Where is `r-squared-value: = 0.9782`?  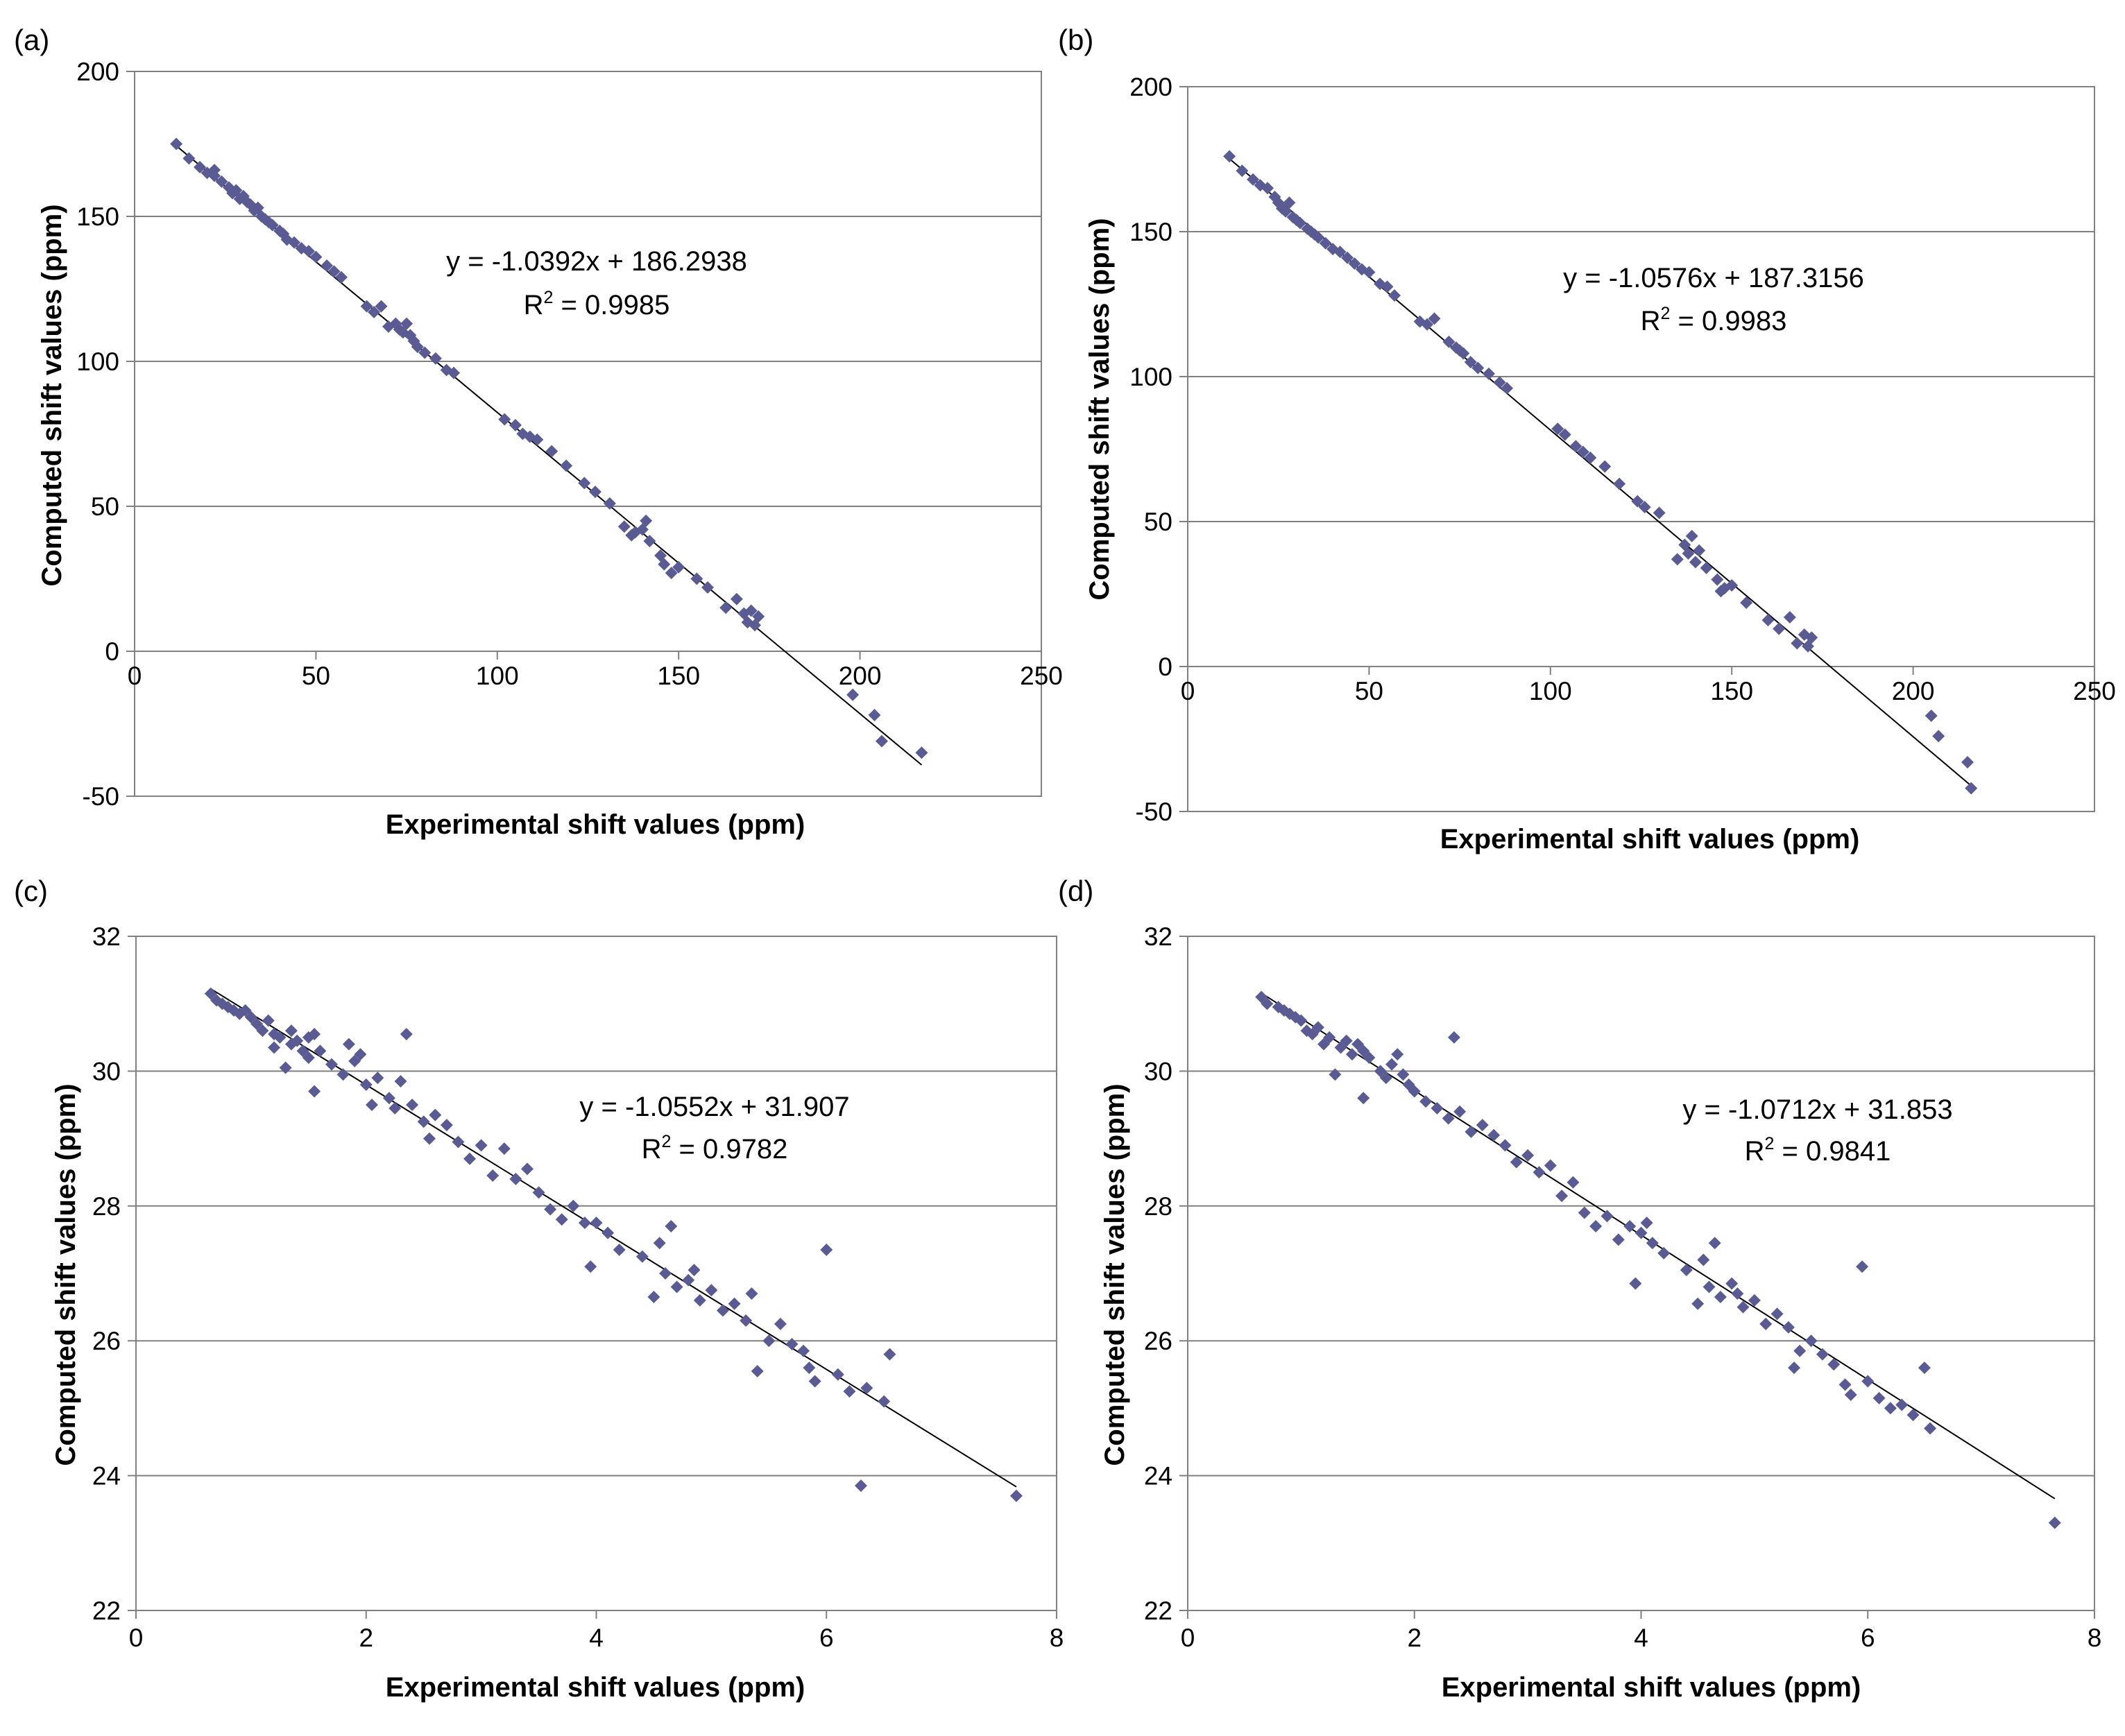 r-squared-value: = 0.9782 is located at coordinates (729, 1150).